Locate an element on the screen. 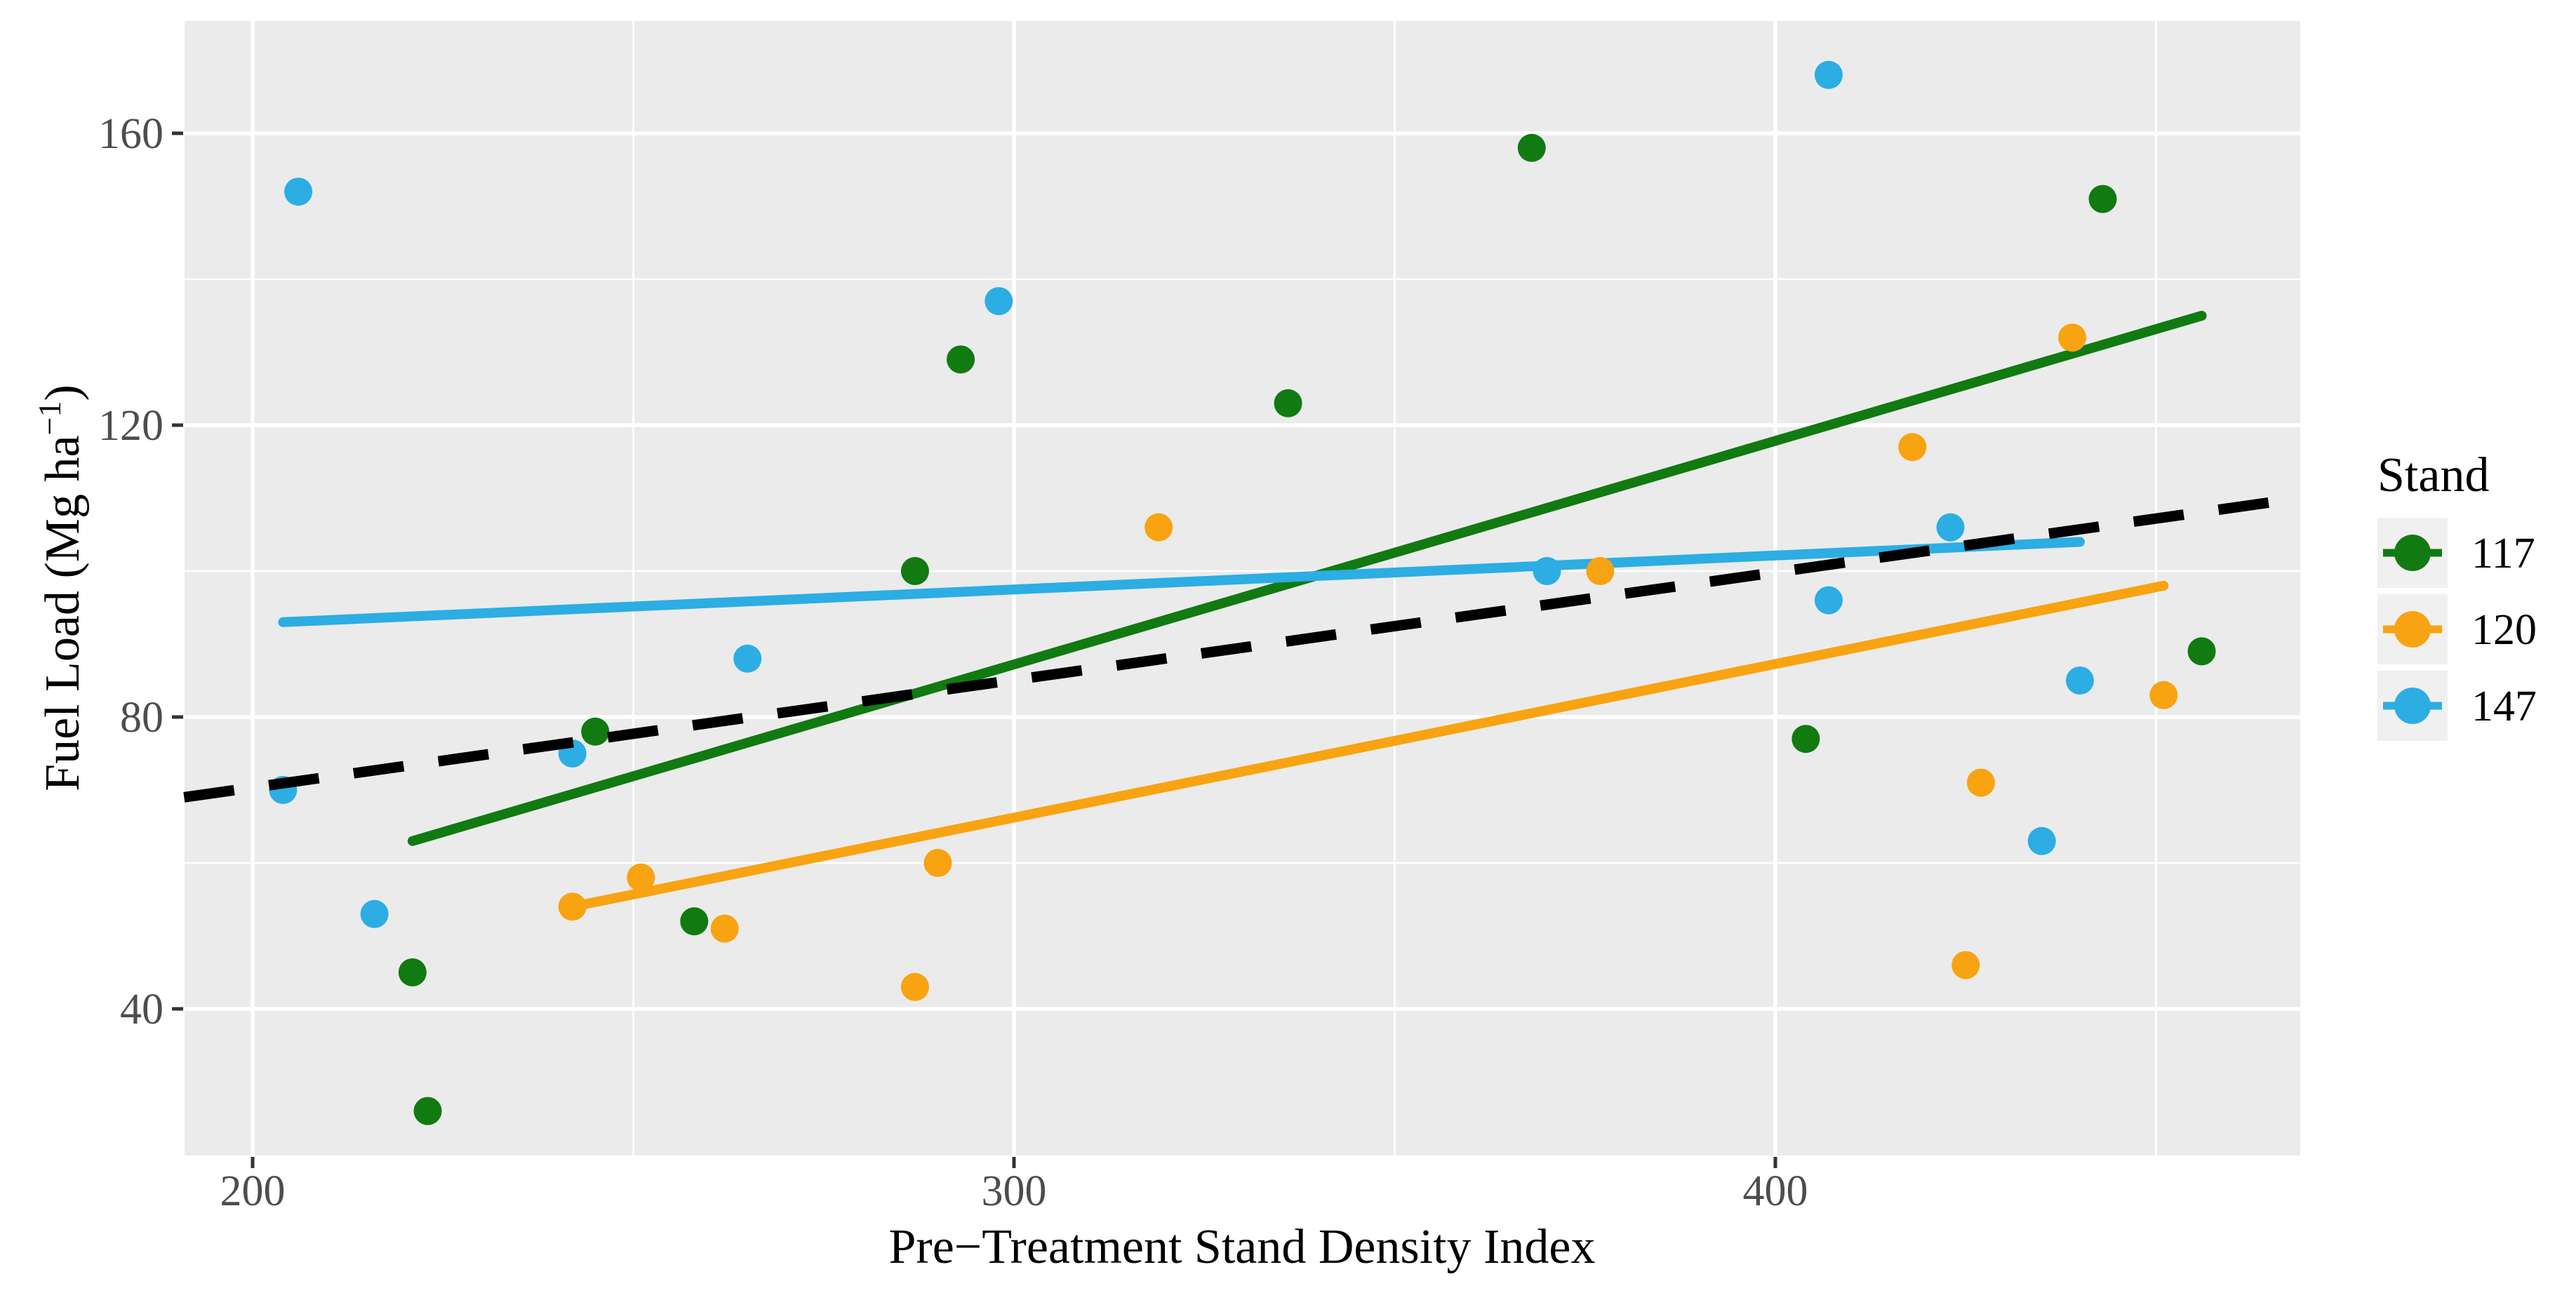 This screenshot has width=2576, height=1300. y-tick-label-160: 160 is located at coordinates (130, 134).